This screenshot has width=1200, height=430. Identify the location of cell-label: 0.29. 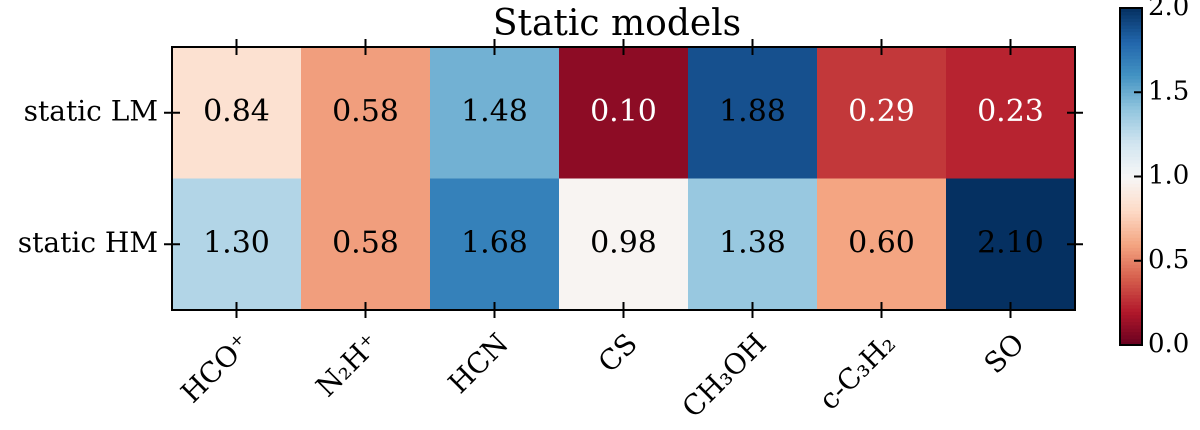
(881, 111).